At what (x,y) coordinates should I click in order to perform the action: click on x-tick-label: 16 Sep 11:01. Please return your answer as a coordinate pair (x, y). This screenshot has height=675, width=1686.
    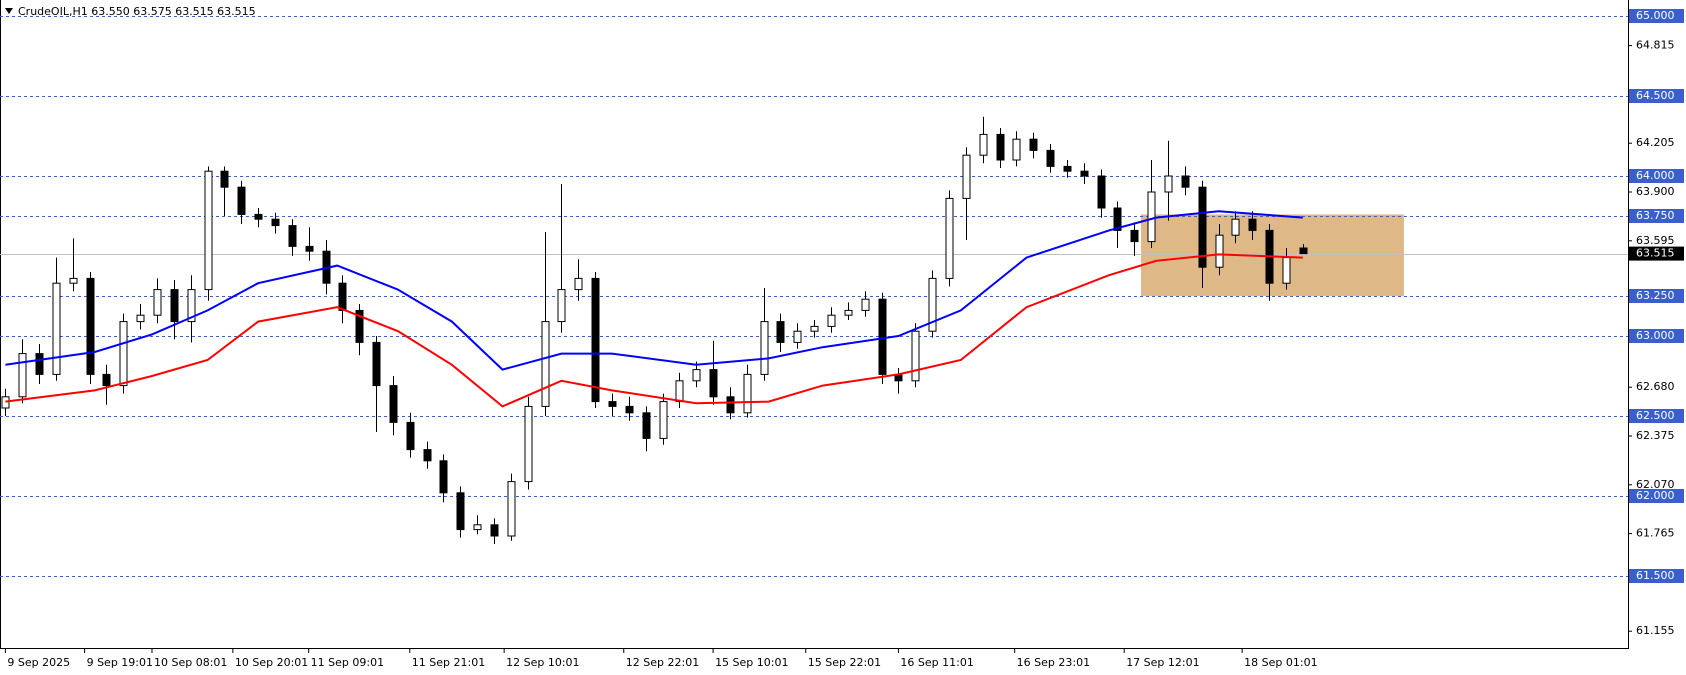
    Looking at the image, I should click on (936, 662).